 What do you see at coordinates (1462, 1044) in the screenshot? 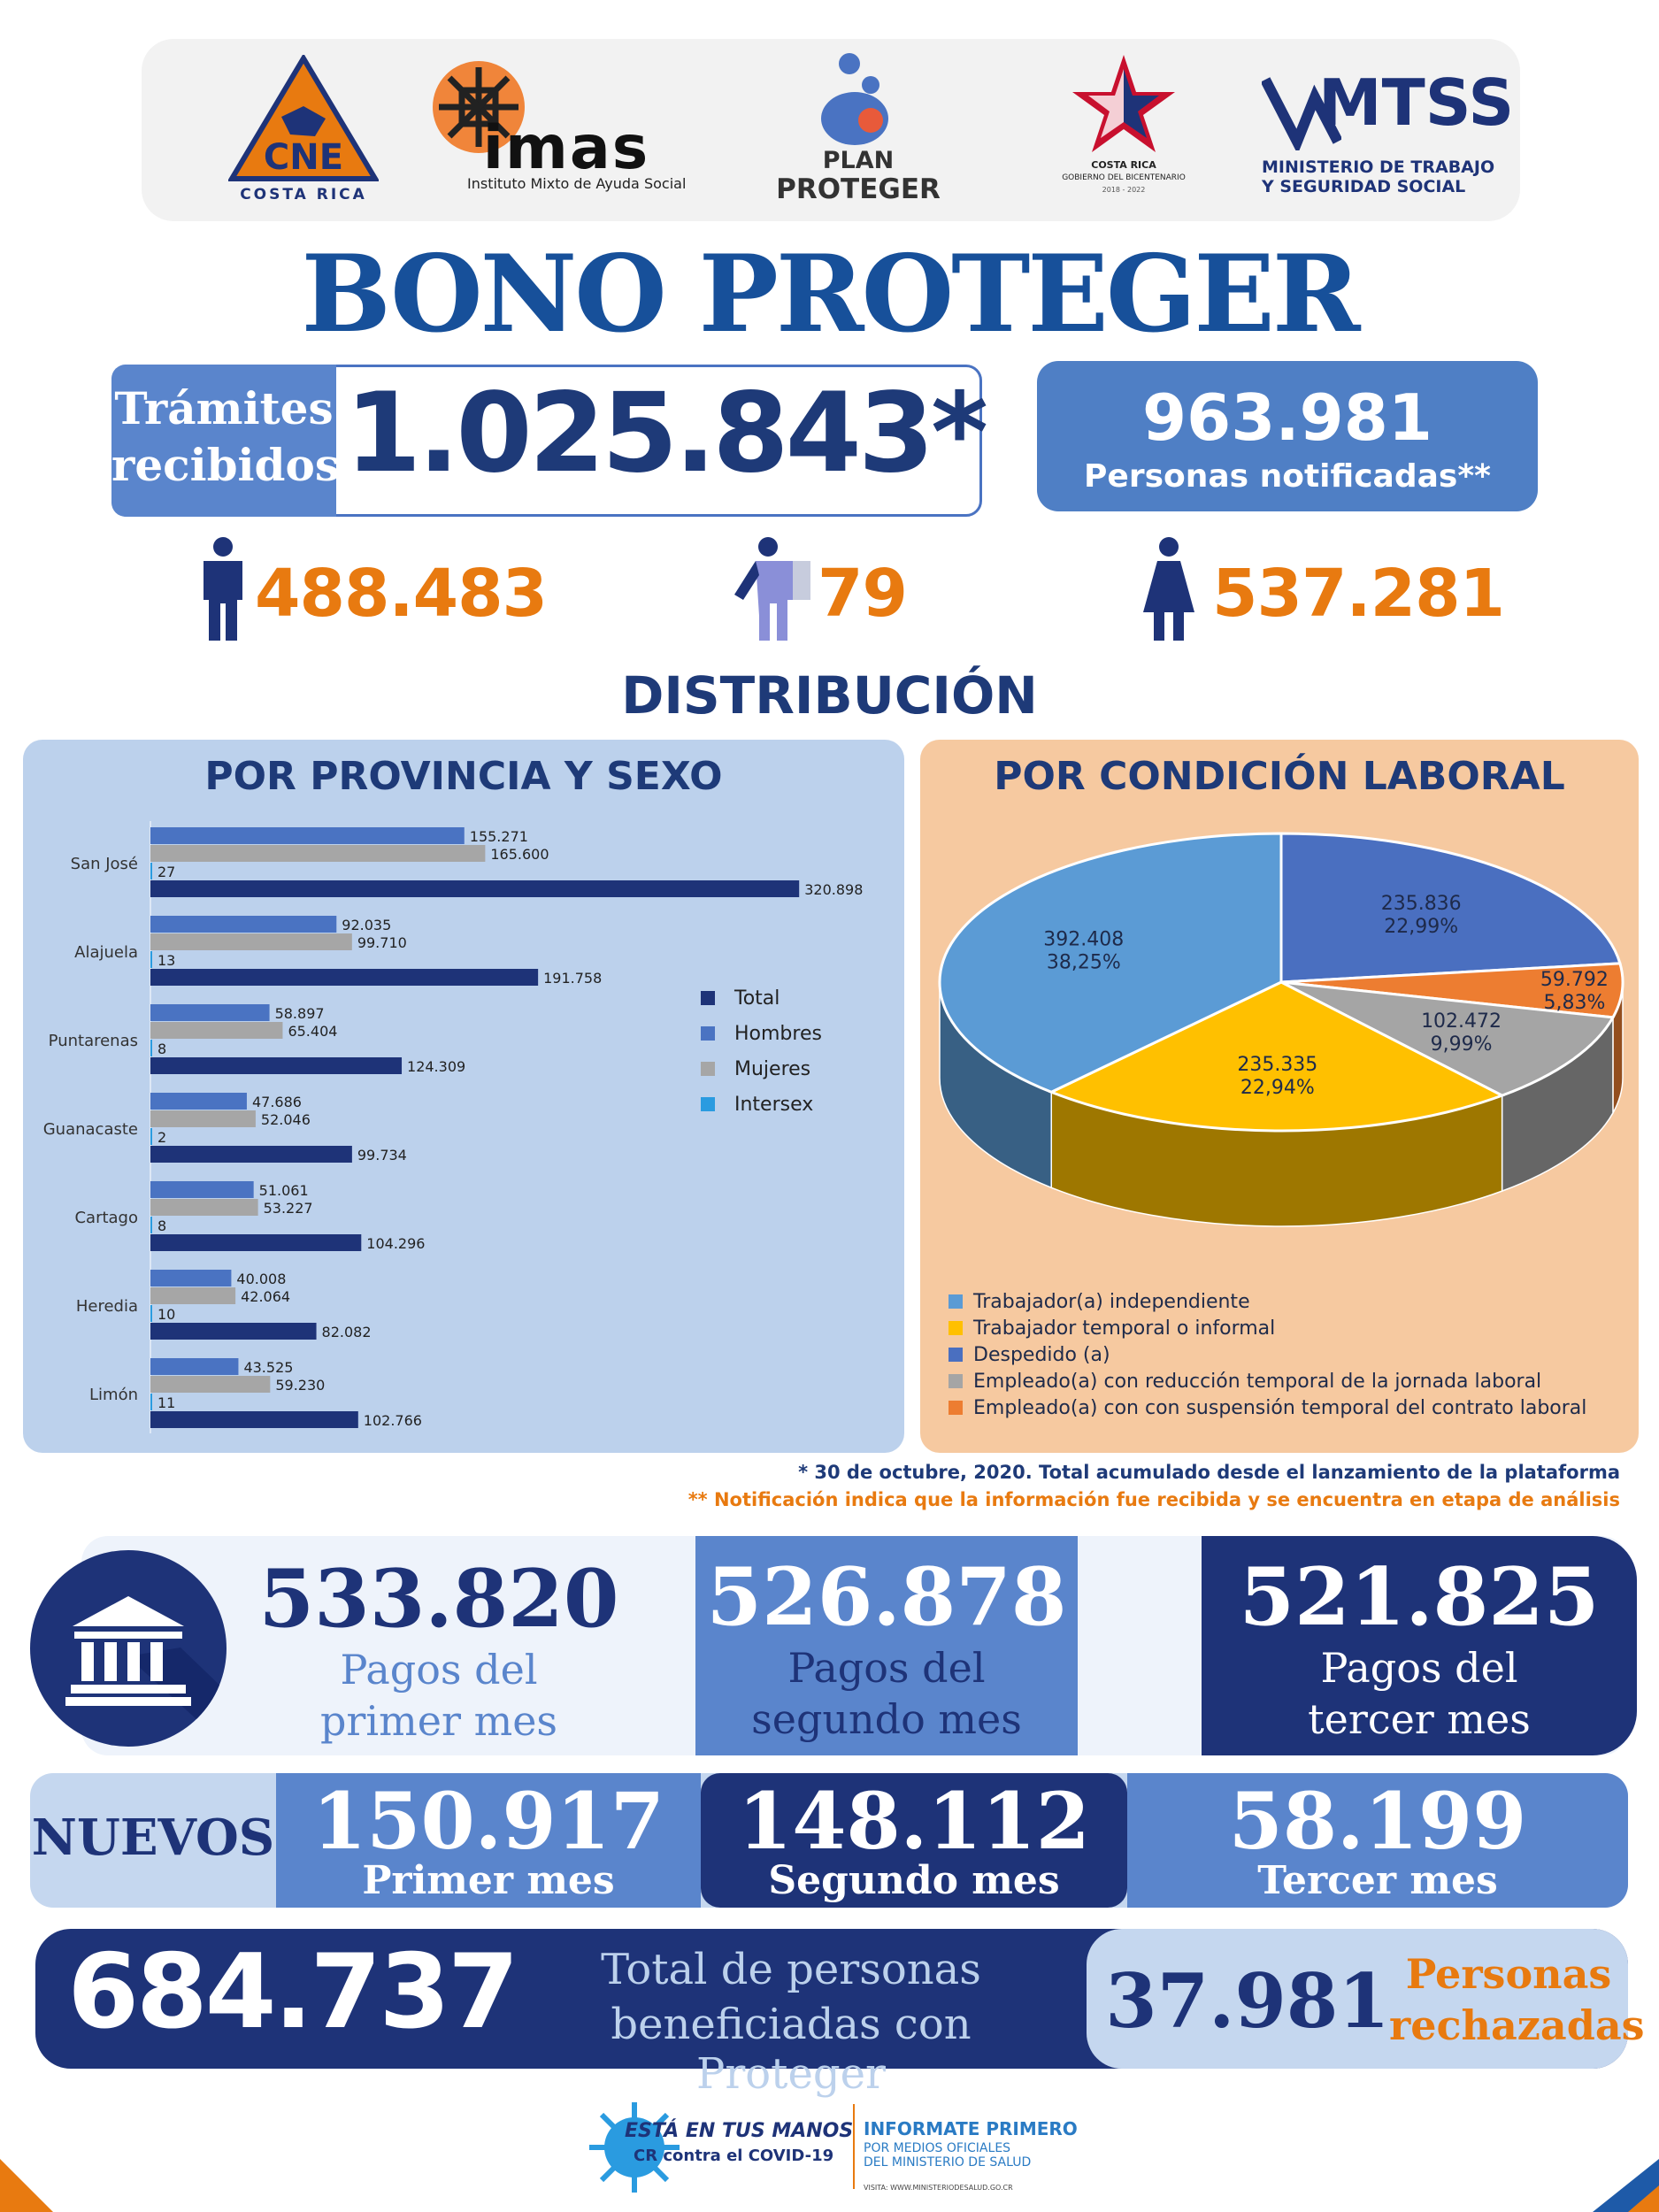
I see `pie-percent-label: 9,99%` at bounding box center [1462, 1044].